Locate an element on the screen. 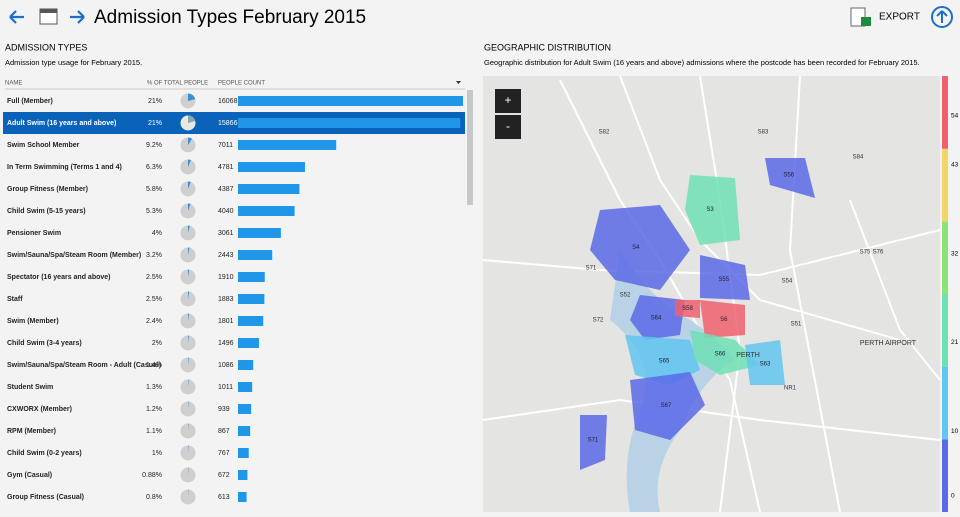 This screenshot has height=517, width=960. zoom-in-label: + is located at coordinates (507, 100).